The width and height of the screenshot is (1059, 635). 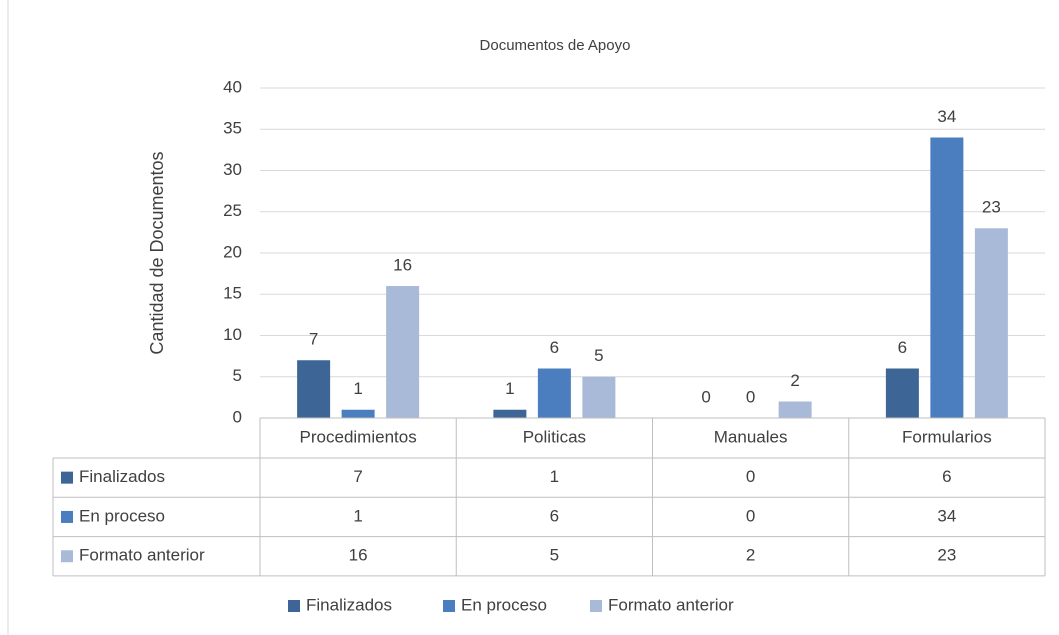 What do you see at coordinates (554, 555) in the screenshot?
I see `table-cell: 5` at bounding box center [554, 555].